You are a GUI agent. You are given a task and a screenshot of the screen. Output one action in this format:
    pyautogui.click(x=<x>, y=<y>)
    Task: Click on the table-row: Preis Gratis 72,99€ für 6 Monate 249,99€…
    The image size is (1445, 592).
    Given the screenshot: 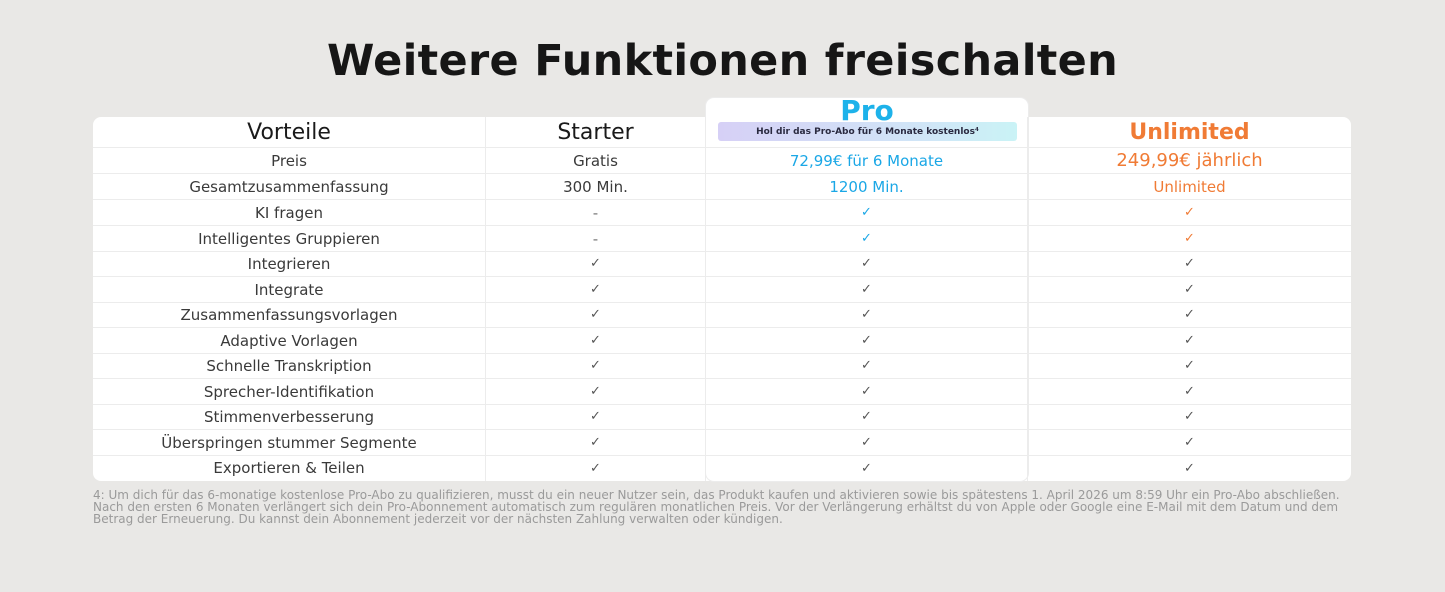 What is the action you would take?
    pyautogui.click(x=722, y=161)
    